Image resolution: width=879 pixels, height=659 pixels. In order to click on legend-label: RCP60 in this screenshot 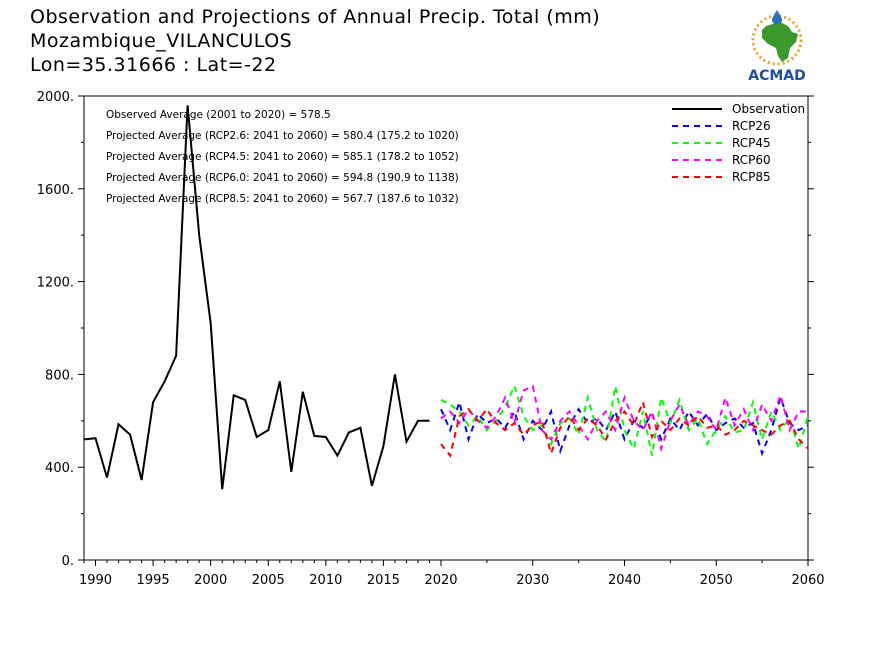, I will do `click(751, 160)`.